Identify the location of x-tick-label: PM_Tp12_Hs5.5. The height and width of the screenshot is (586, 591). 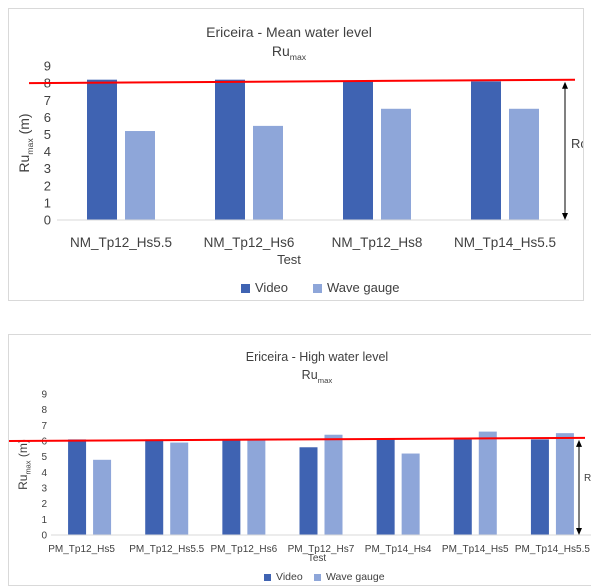
(166, 549).